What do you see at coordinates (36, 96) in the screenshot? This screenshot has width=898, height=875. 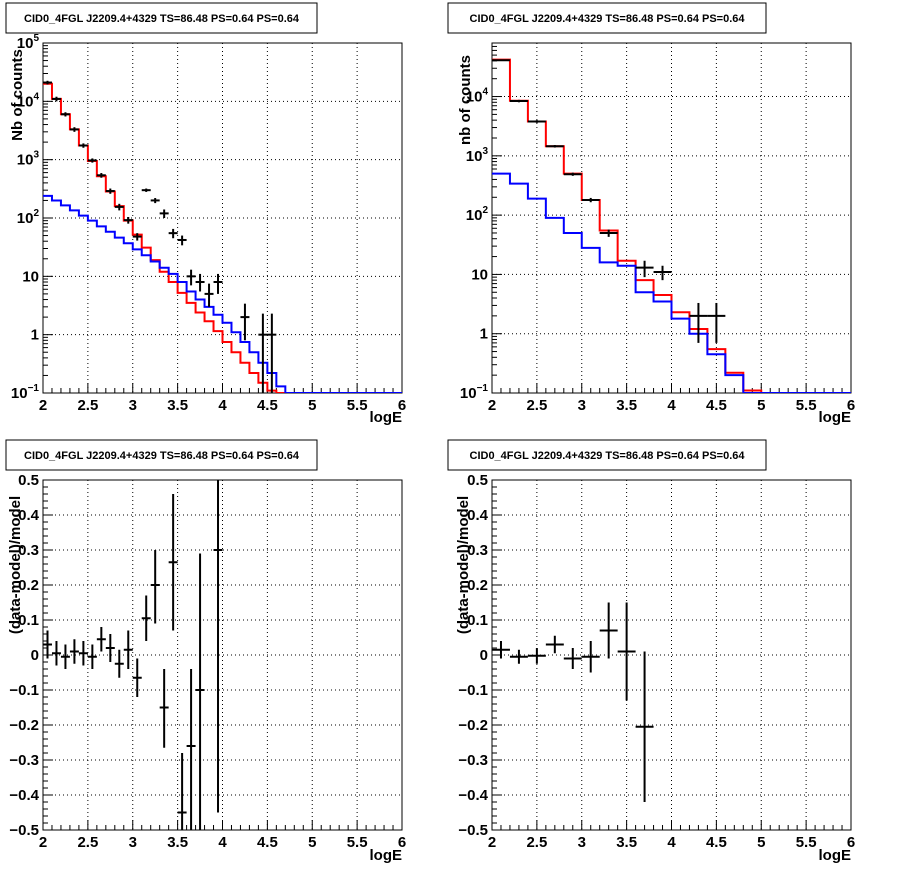 I see `y-tick-exponent: 4` at bounding box center [36, 96].